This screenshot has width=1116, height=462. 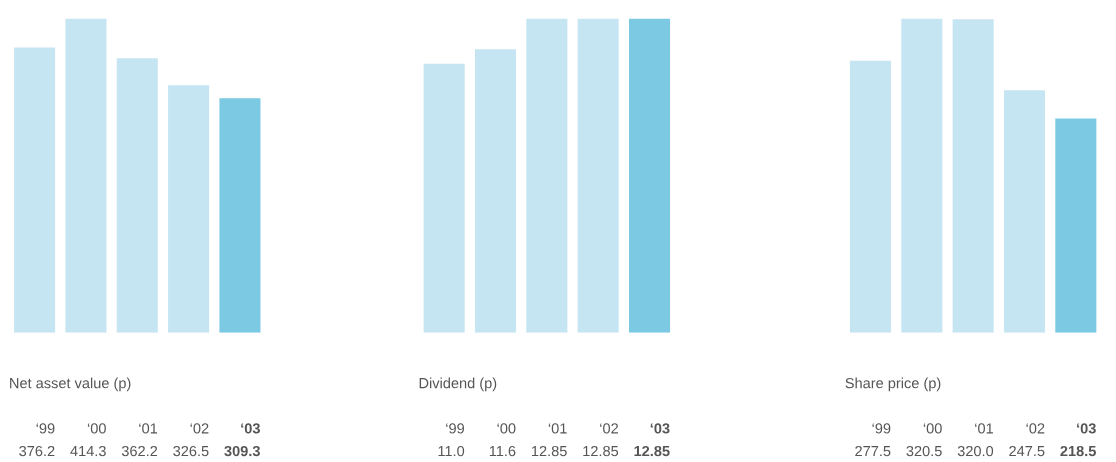 I want to click on data-label: 11.6, so click(x=502, y=451).